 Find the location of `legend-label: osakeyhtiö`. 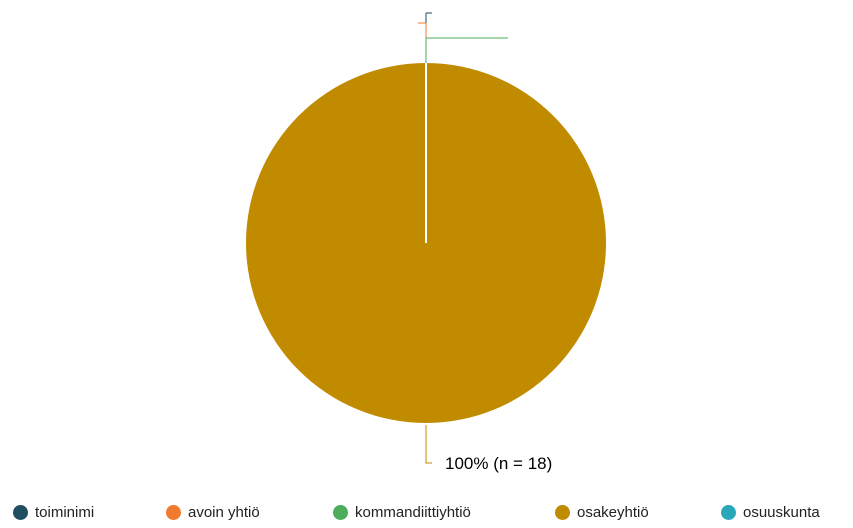

legend-label: osakeyhtiö is located at coordinates (613, 512).